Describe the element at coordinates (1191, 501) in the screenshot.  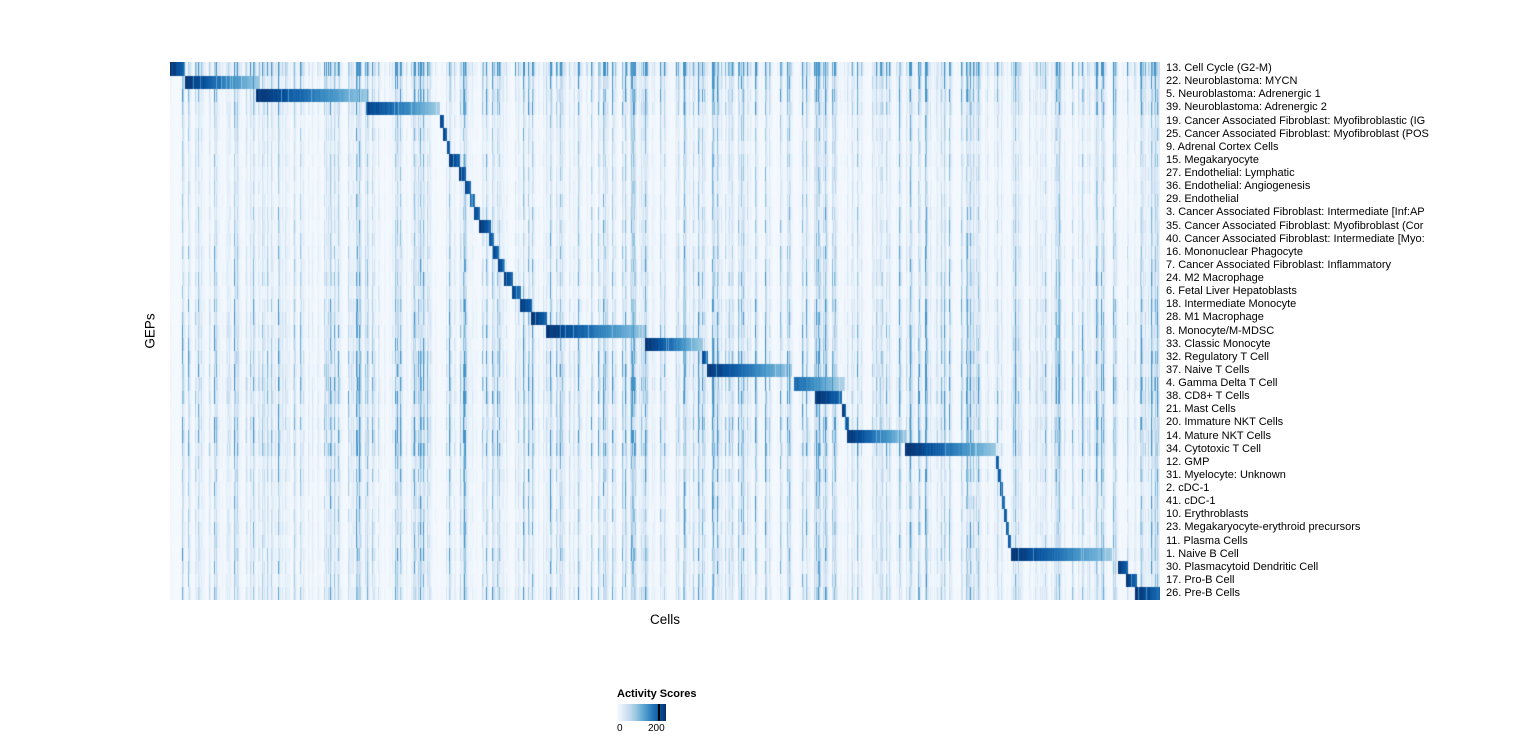
I see `row-label: 41. cDC-1` at that location.